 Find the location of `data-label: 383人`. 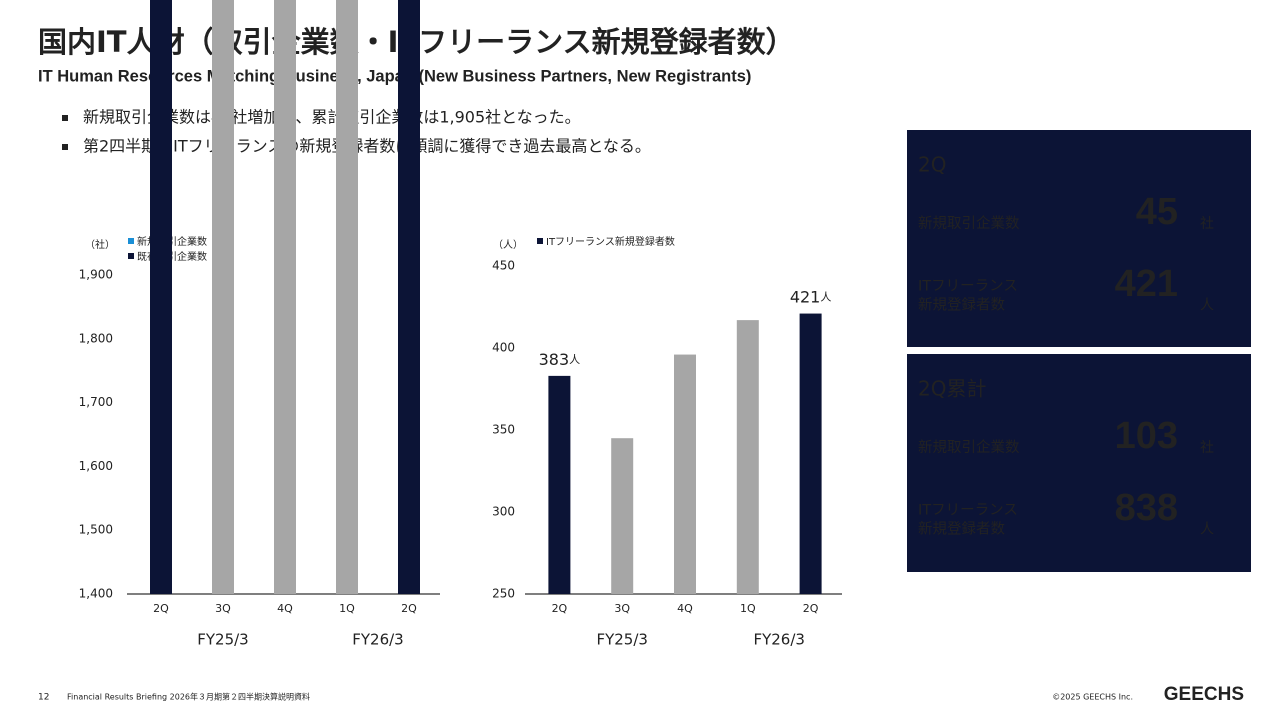

data-label: 383人 is located at coordinates (560, 358).